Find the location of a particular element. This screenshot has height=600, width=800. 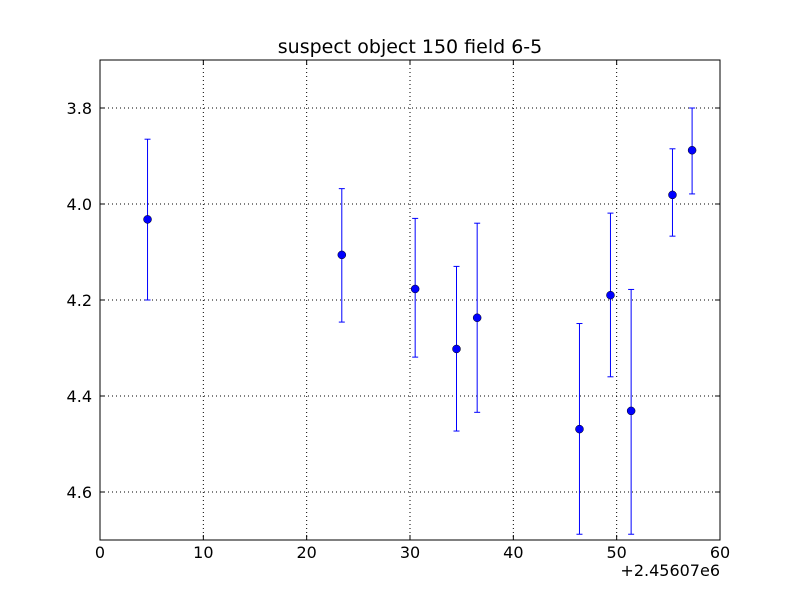

x-tick-label: 50 is located at coordinates (616, 552).